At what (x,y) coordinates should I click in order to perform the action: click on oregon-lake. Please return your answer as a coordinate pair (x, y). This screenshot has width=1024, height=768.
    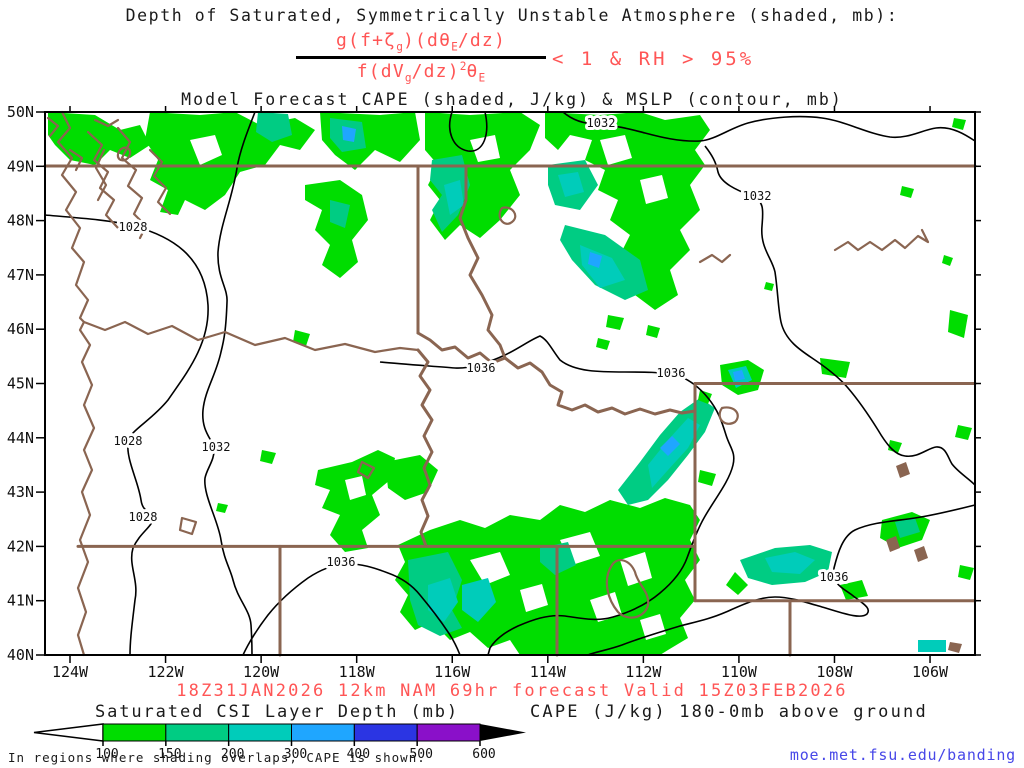
    Looking at the image, I should click on (188, 526).